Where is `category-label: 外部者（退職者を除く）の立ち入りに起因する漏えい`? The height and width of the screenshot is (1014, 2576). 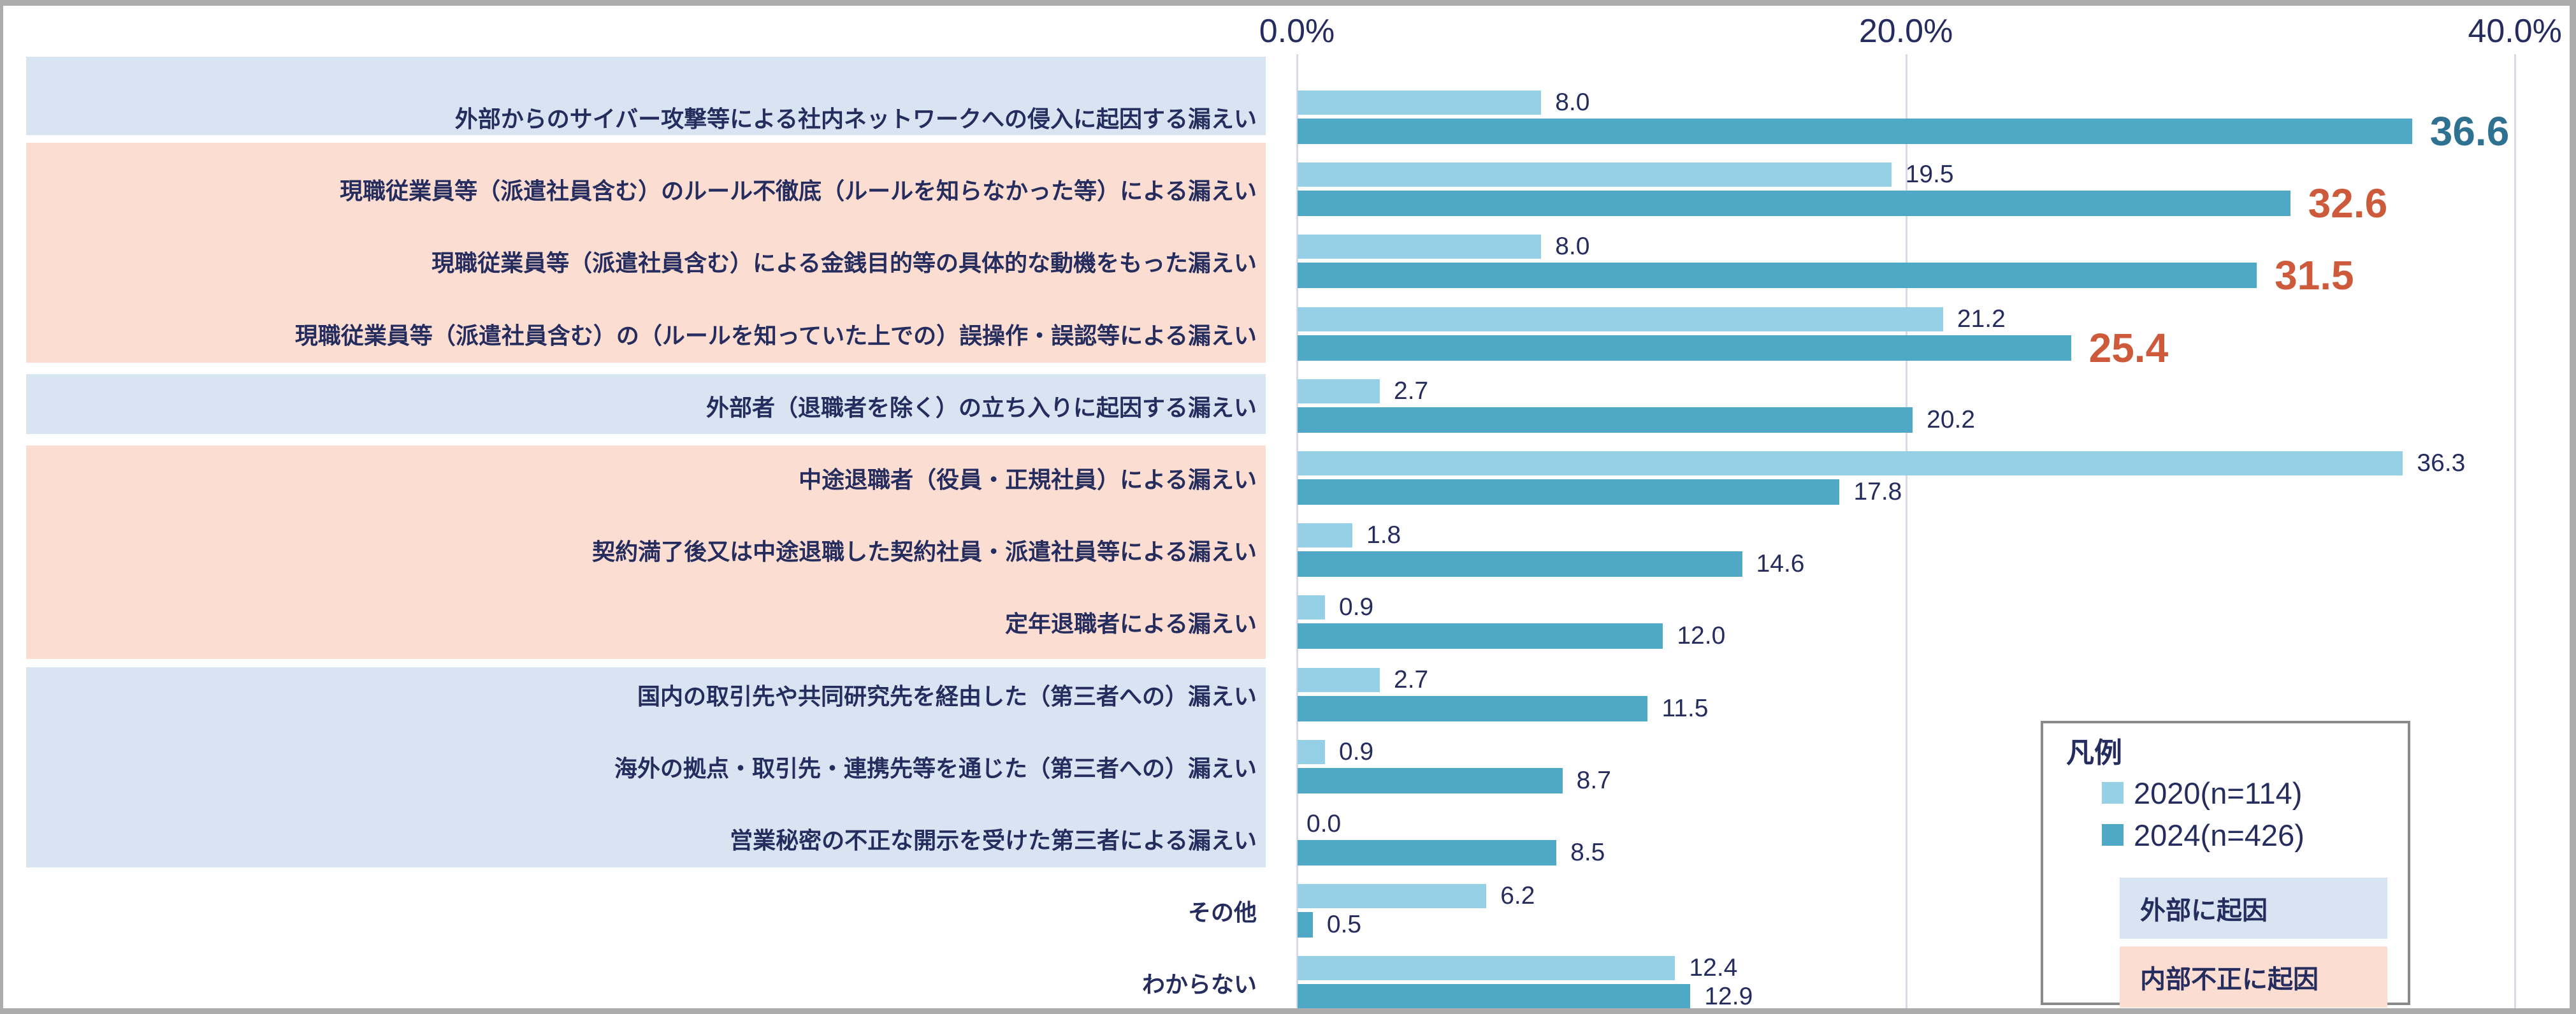
category-label: 外部者（退職者を除く）の立ち入りに起因する漏えい is located at coordinates (981, 407).